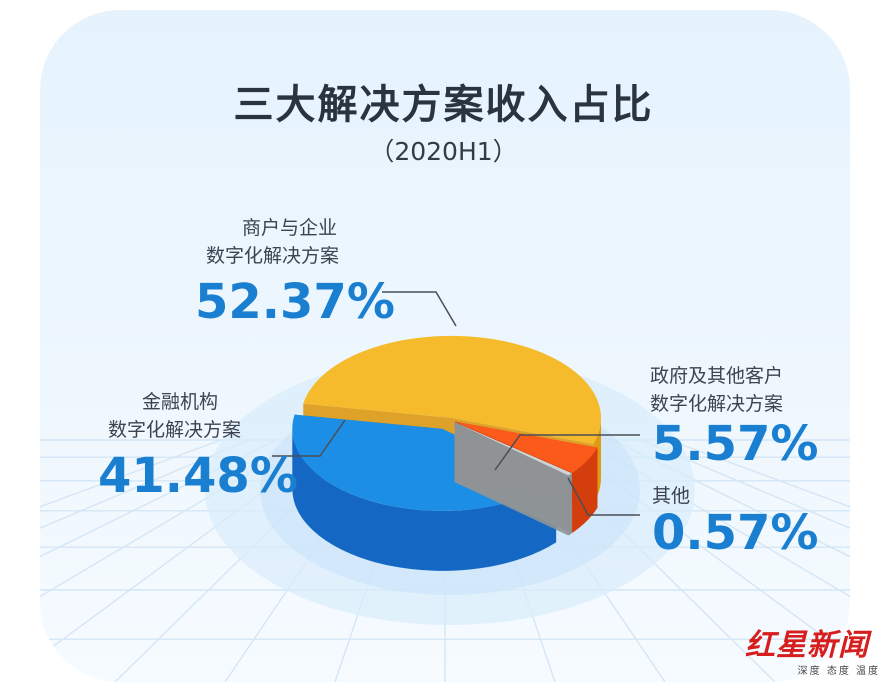 The height and width of the screenshot is (686, 887). I want to click on slice-label-finance-line2: 数字化解决方案, so click(175, 430).